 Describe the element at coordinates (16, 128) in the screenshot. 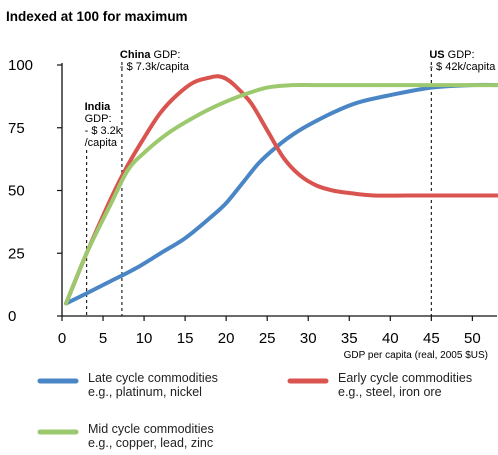

I see `y-tick-label: 75` at that location.